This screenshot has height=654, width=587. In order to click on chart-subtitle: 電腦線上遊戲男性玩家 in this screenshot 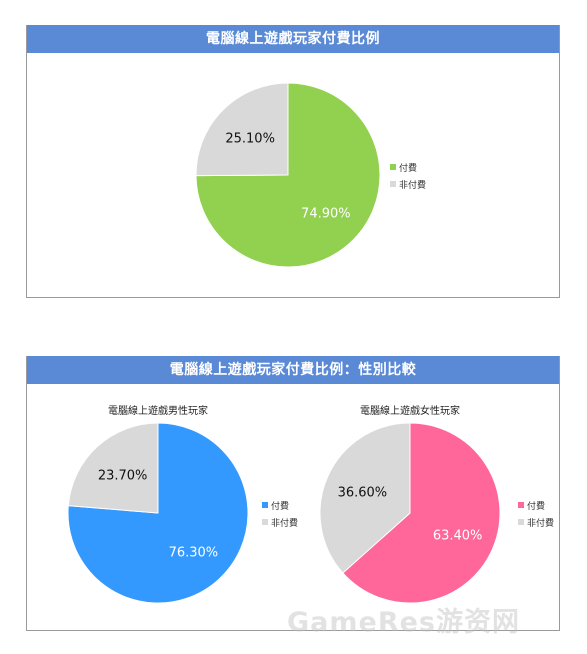, I will do `click(158, 410)`.